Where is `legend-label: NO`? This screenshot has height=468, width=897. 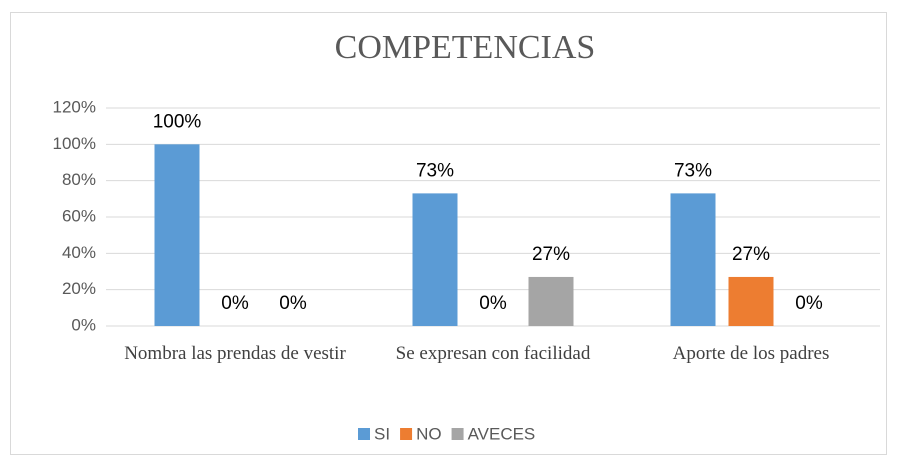
legend-label: NO is located at coordinates (429, 433).